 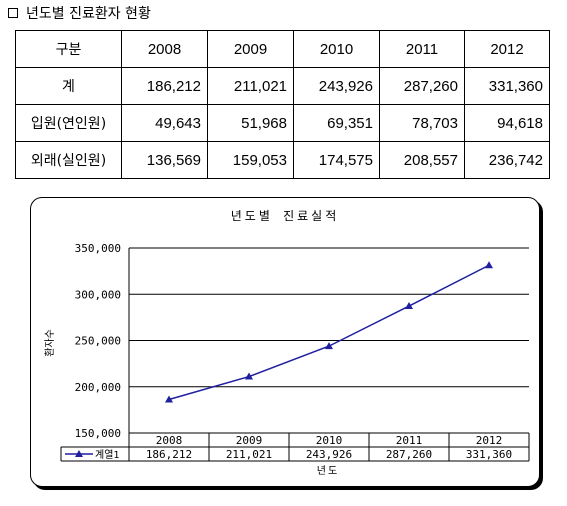 What do you see at coordinates (68, 160) in the screenshot?
I see `row-label: 외래(실인원)` at bounding box center [68, 160].